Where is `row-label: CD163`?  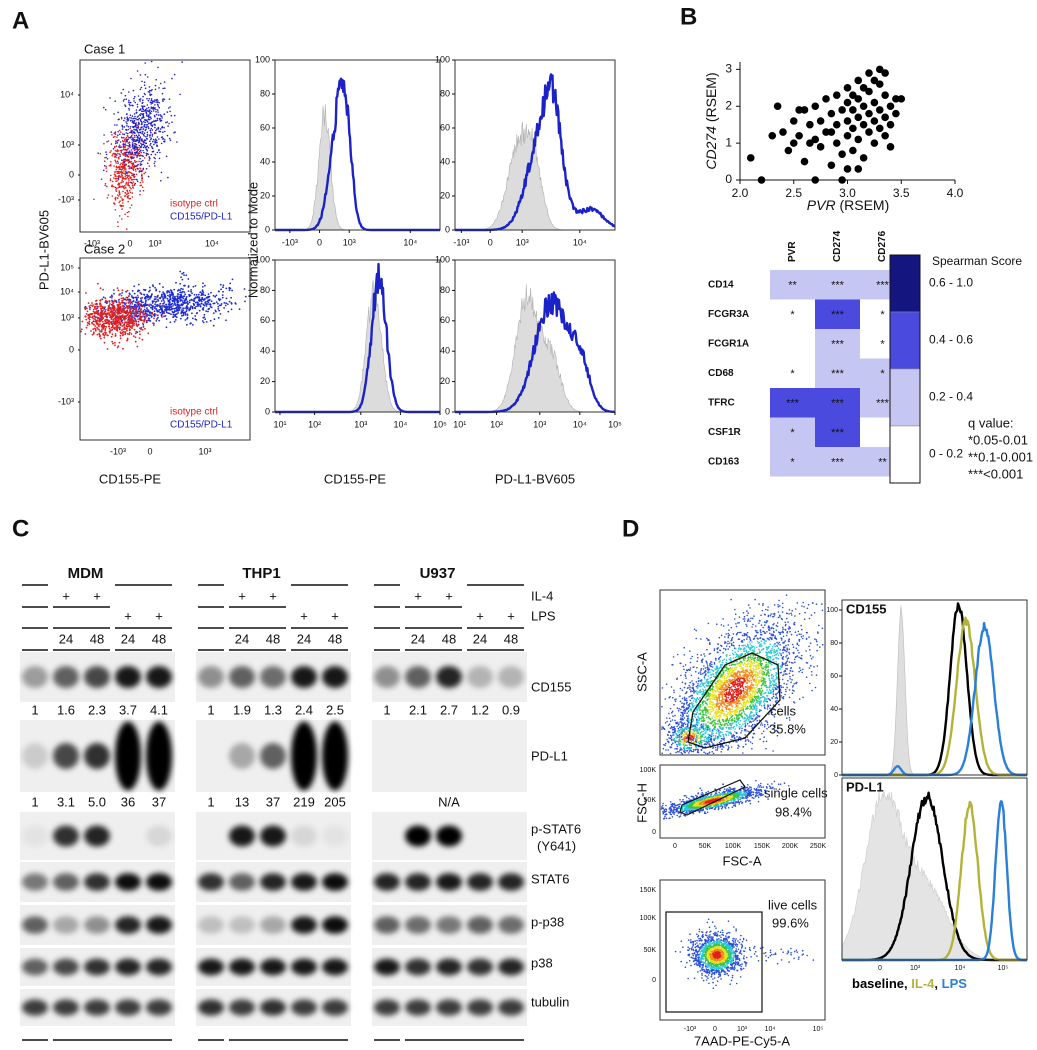 row-label: CD163 is located at coordinates (724, 461).